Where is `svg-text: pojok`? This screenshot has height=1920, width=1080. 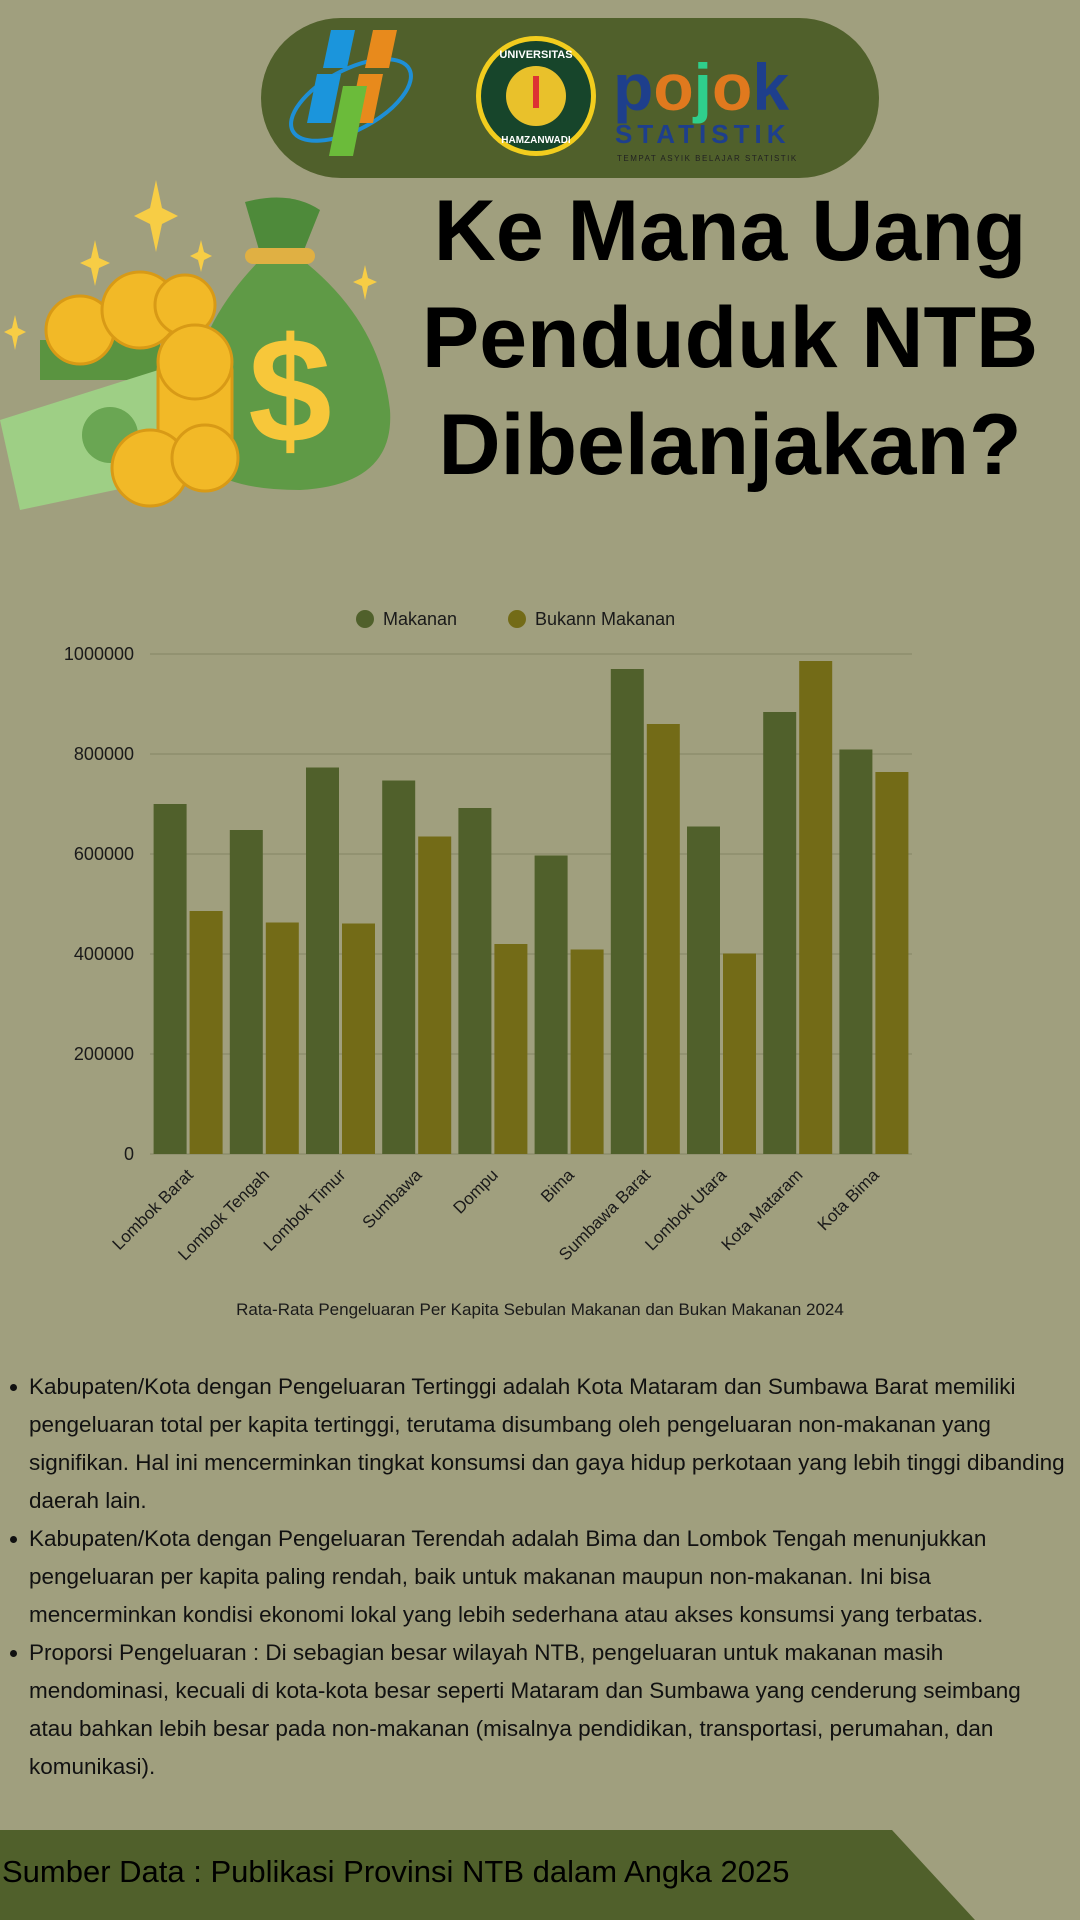
svg-text: pojok is located at coordinates (701, 87).